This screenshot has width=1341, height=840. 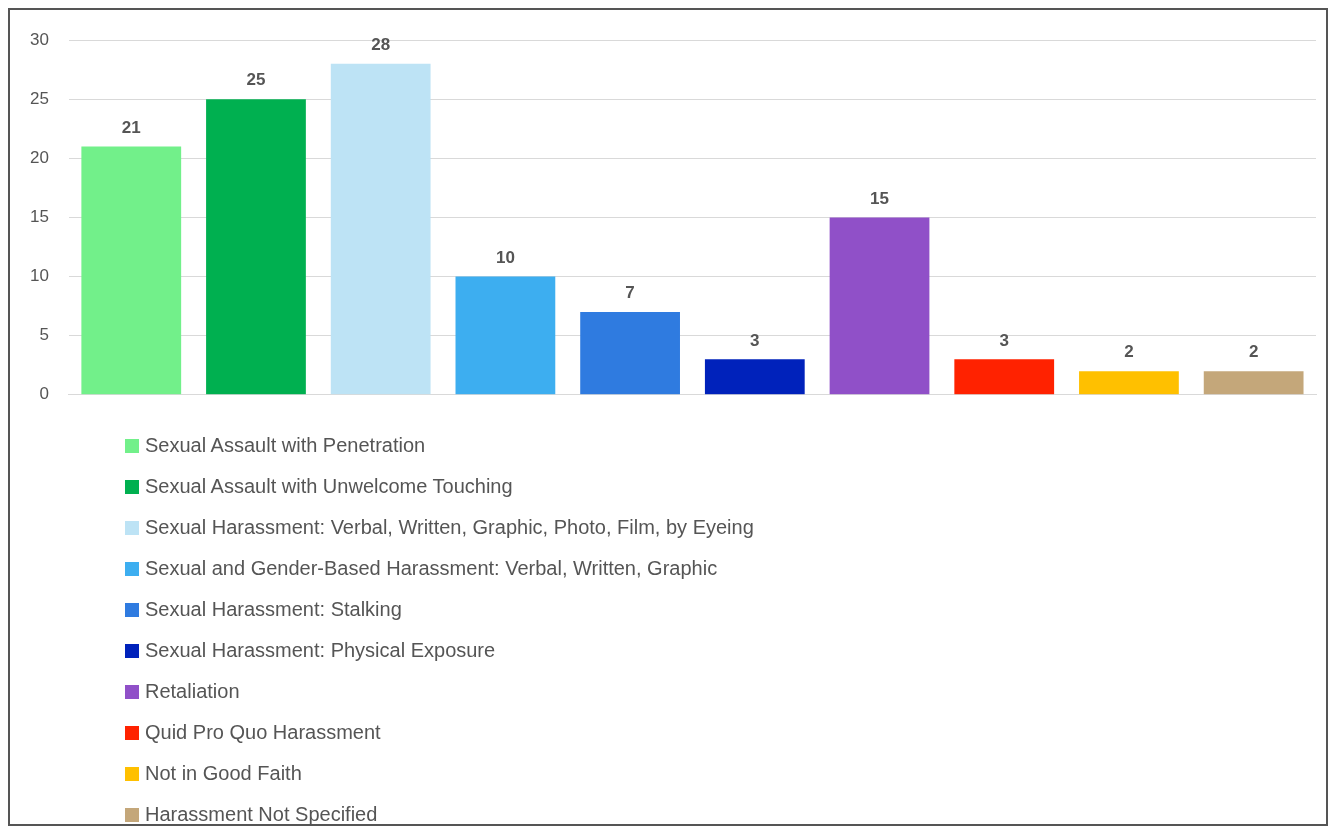 I want to click on y-tick-label: 15, so click(x=39, y=217).